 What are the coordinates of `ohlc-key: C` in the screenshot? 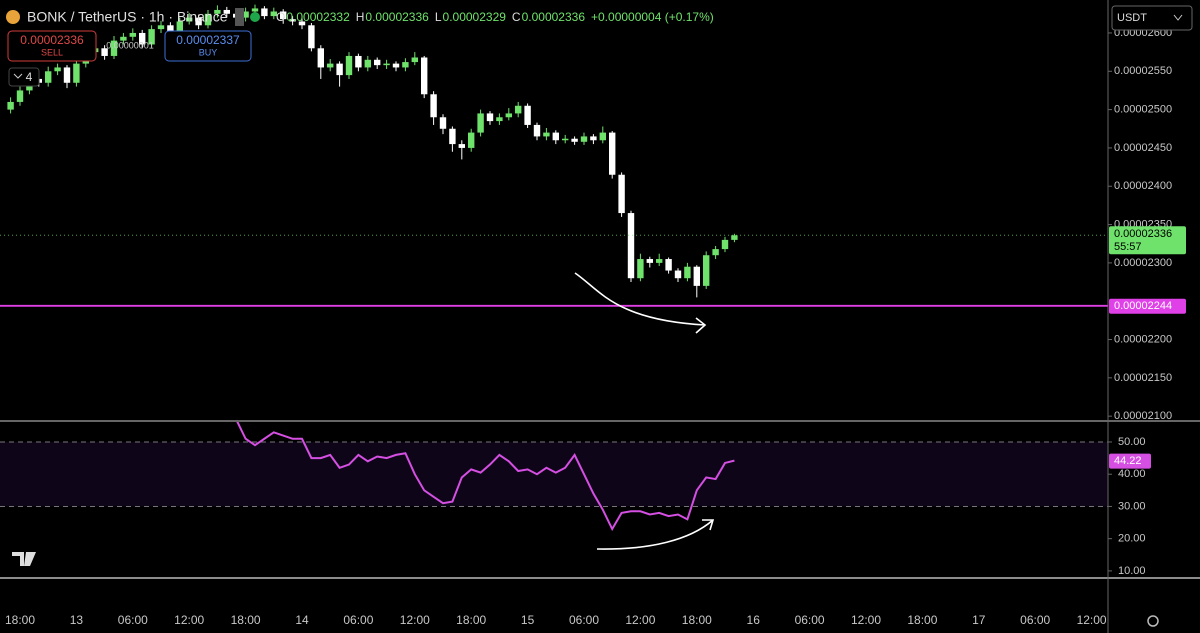 It's located at (516, 17).